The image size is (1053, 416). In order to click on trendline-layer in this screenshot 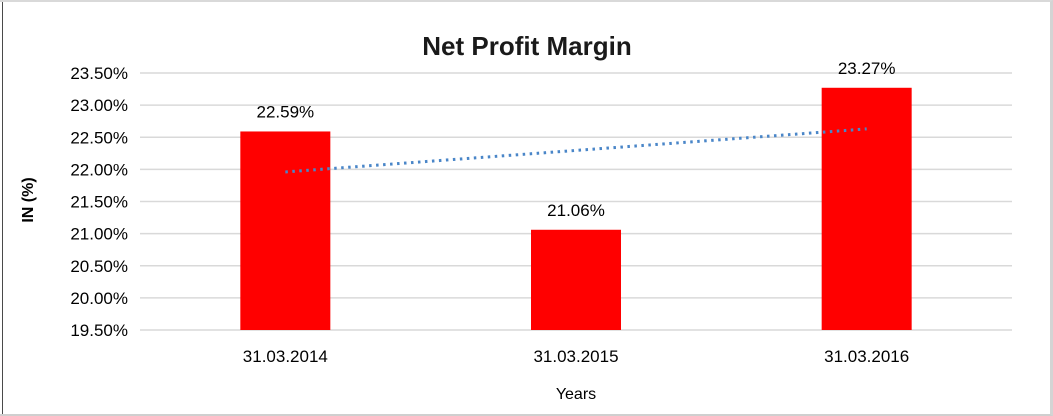, I will do `click(576, 150)`.